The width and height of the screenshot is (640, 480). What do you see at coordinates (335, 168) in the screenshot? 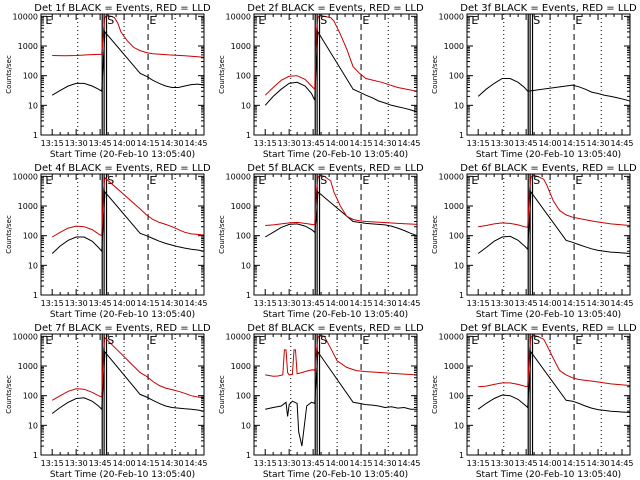
I see `panel-title: Det 5f BLACK = Events, RED = LLD` at bounding box center [335, 168].